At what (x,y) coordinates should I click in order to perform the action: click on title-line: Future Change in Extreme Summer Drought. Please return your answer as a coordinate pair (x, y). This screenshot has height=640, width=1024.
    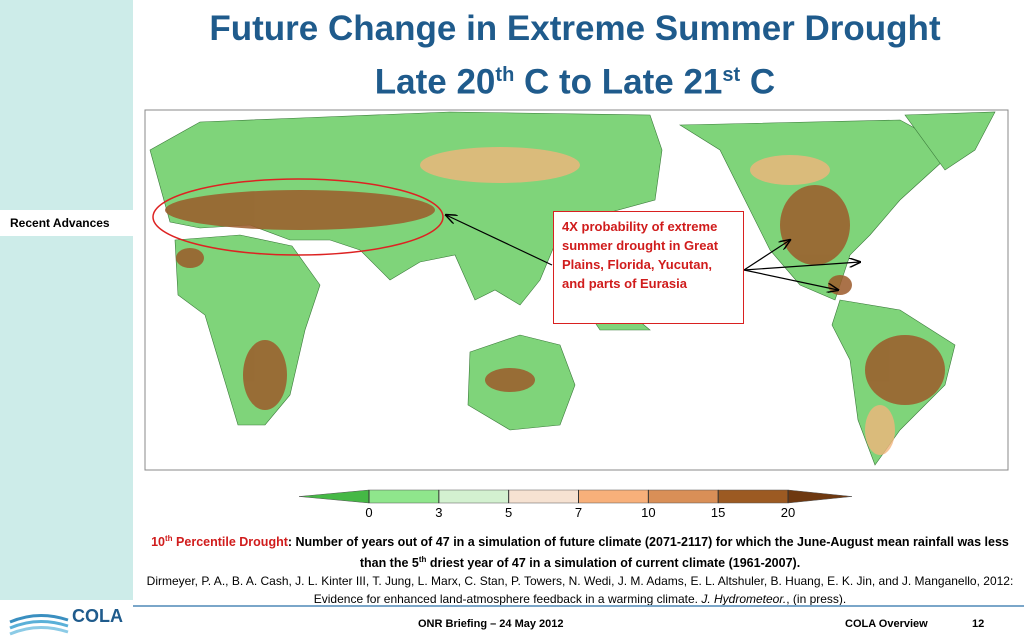
    Looking at the image, I should click on (575, 28).